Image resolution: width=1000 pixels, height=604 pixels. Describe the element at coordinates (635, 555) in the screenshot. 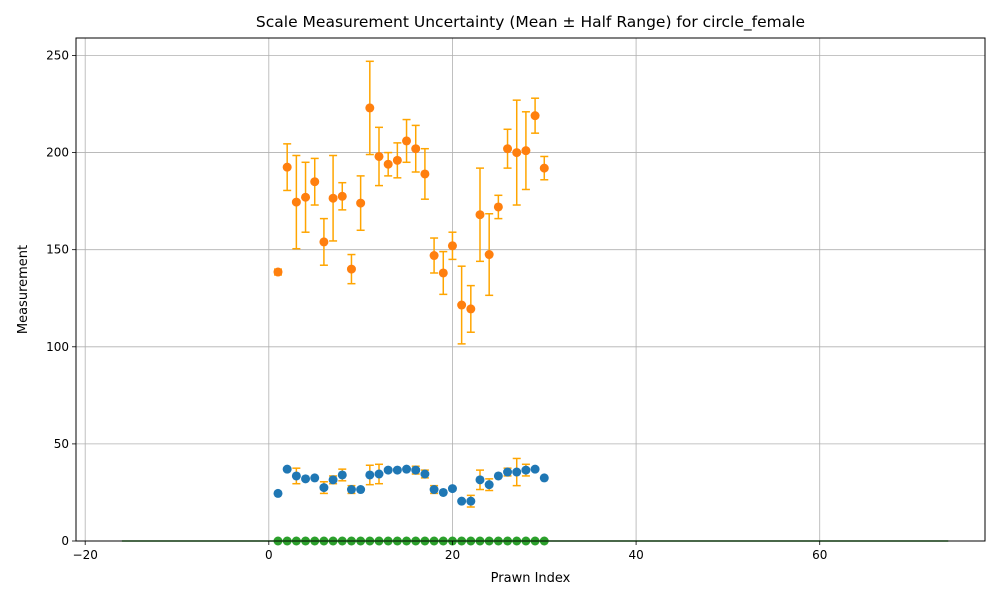

I see `x-tick-label: 40` at that location.